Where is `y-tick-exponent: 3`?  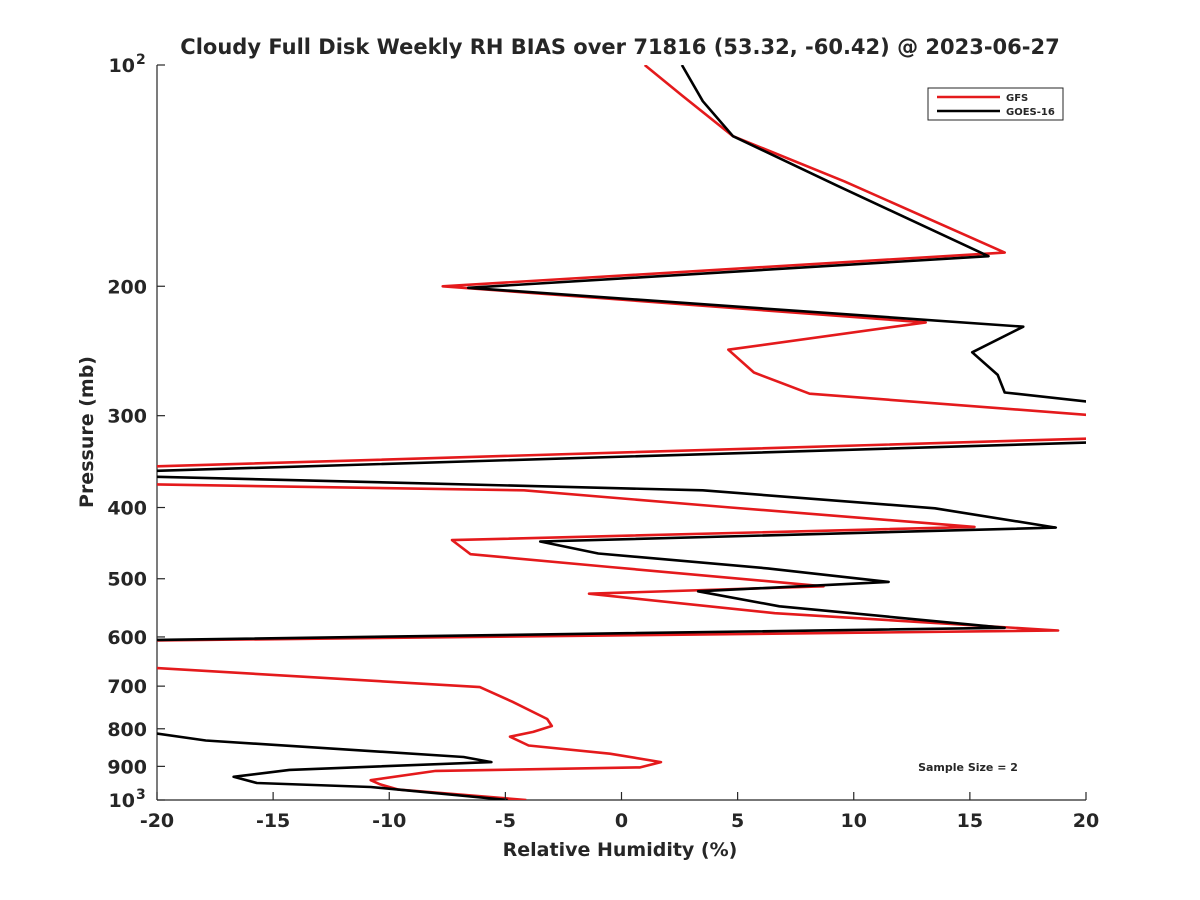
y-tick-exponent: 3 is located at coordinates (141, 795).